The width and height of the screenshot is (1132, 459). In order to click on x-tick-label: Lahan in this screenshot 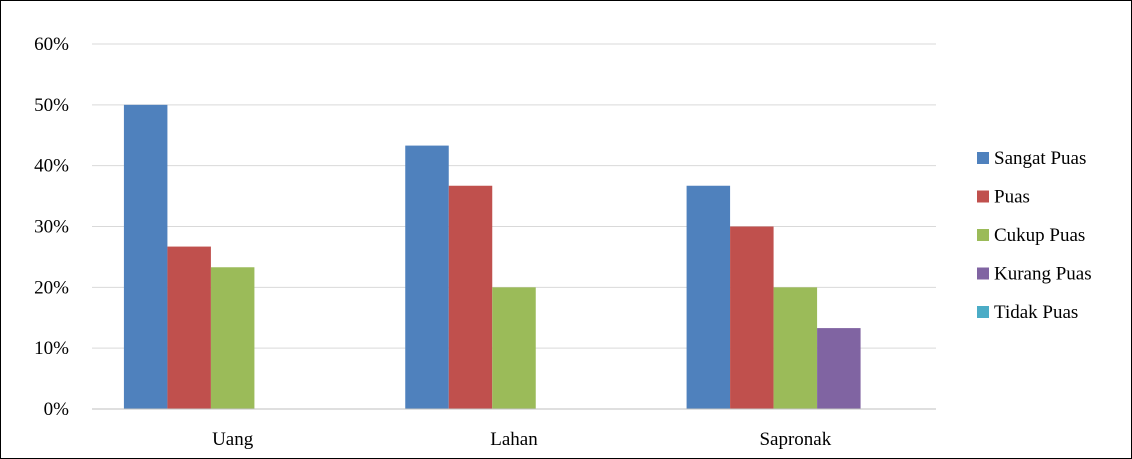, I will do `click(514, 439)`.